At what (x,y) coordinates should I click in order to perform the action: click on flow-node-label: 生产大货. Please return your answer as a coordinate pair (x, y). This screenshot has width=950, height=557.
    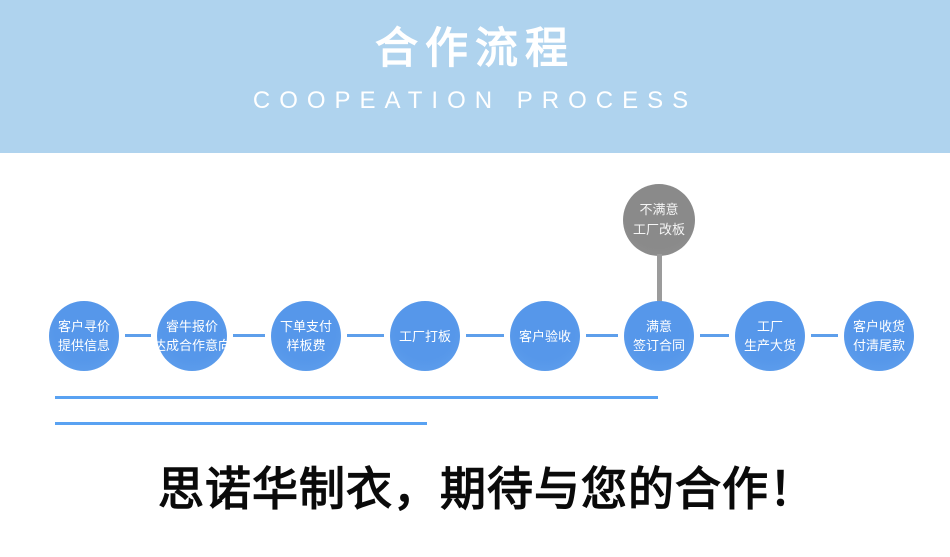
    Looking at the image, I should click on (769, 345).